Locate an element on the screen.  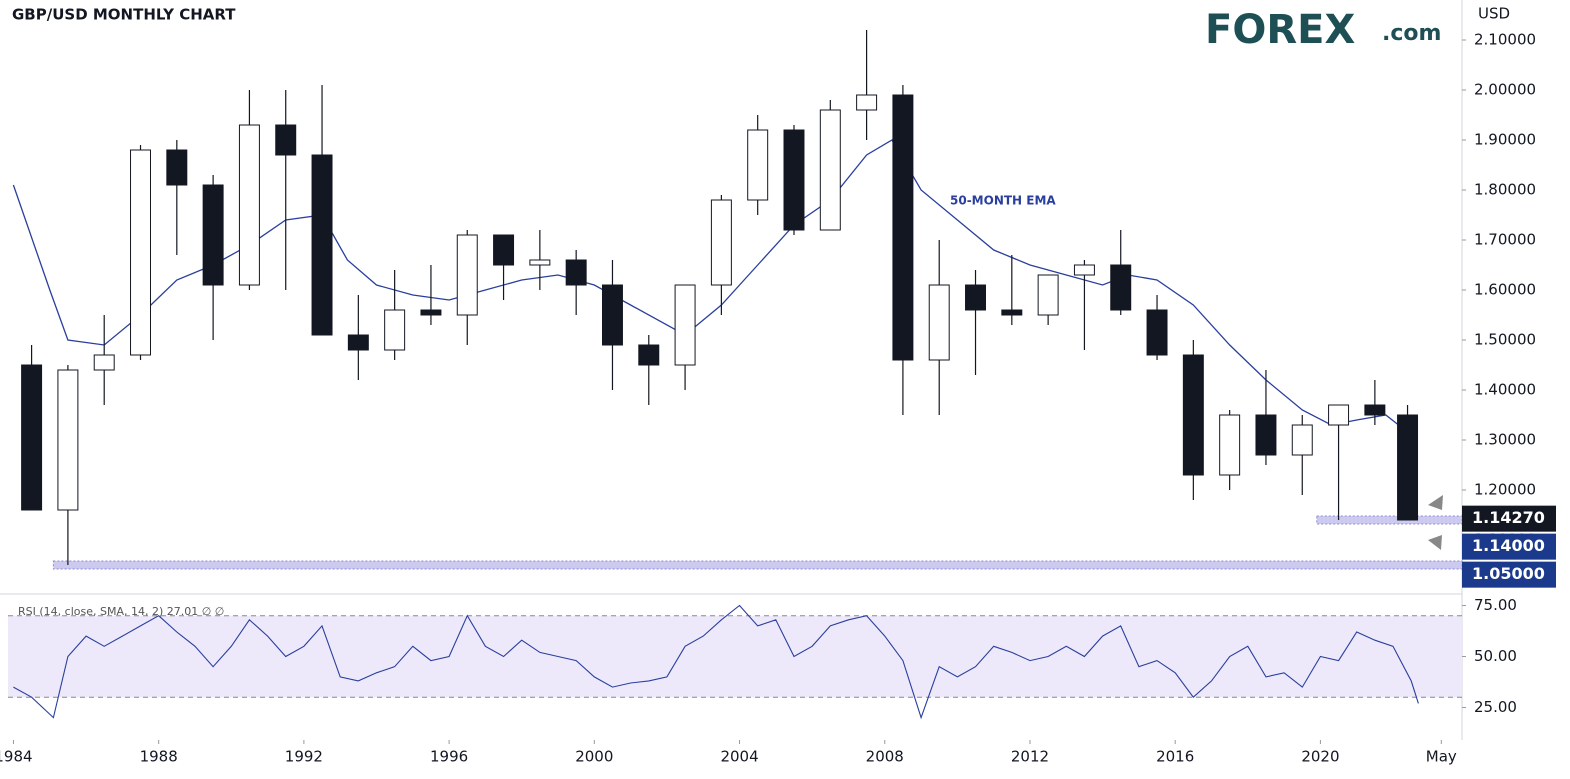
x-tick-label: 2012 is located at coordinates (1030, 757).